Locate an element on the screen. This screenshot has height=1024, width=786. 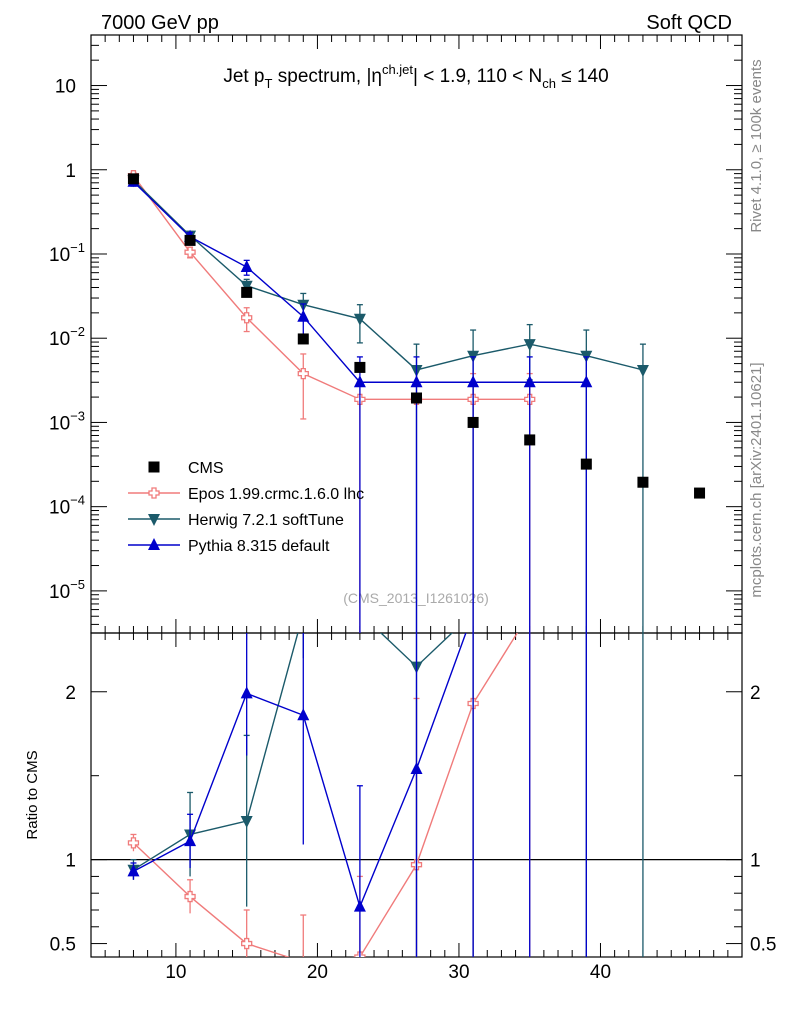
y-tick-label: 10⁻¹ is located at coordinates (67, 253).